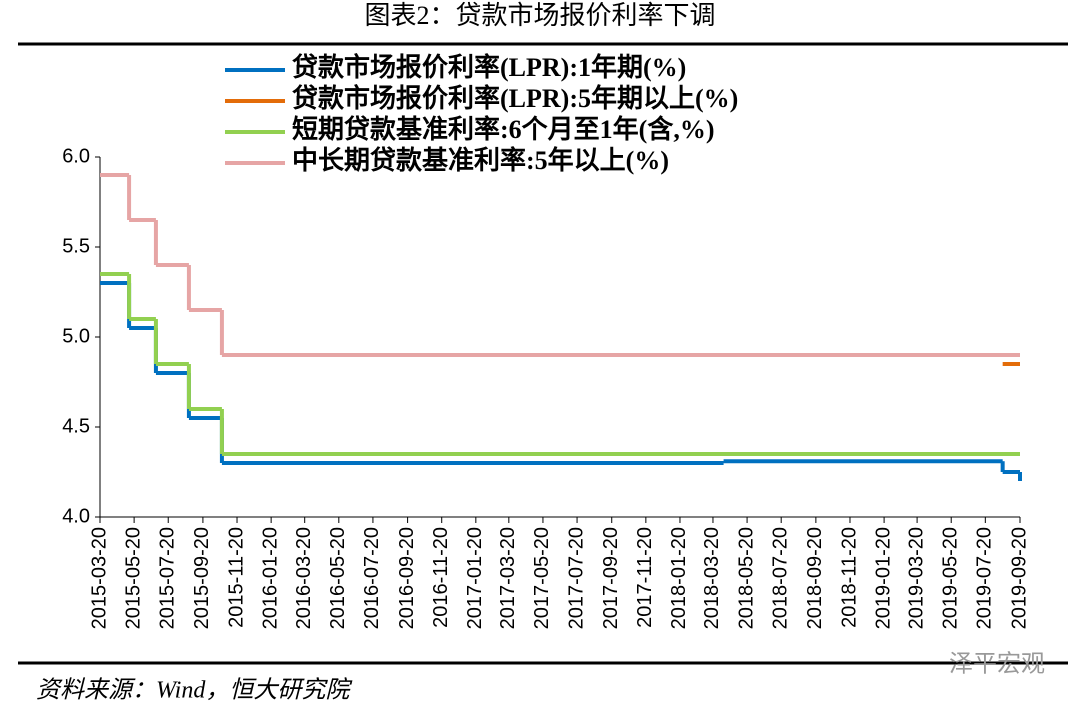 This screenshot has width=1080, height=715. I want to click on x-tick-label: 2016-11-20, so click(441, 577).